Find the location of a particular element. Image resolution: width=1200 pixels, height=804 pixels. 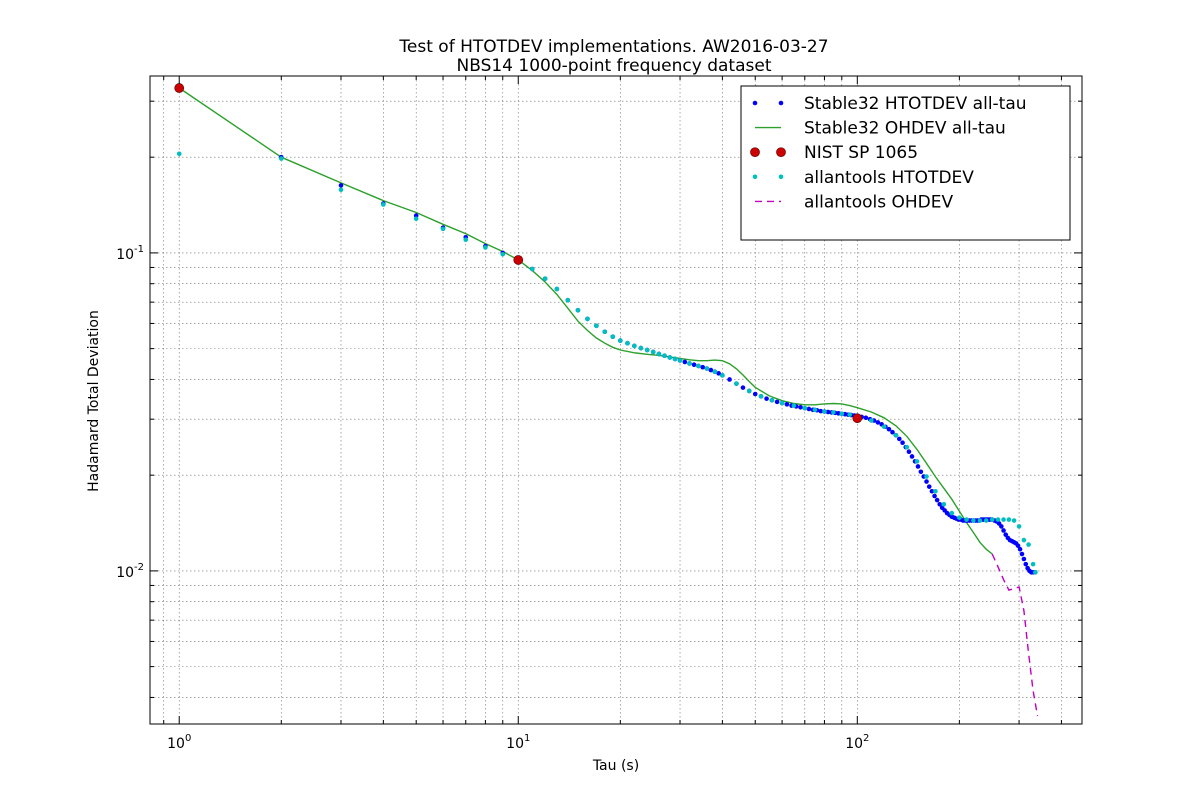

legend-entry: allantools OHDEV is located at coordinates (854, 202).